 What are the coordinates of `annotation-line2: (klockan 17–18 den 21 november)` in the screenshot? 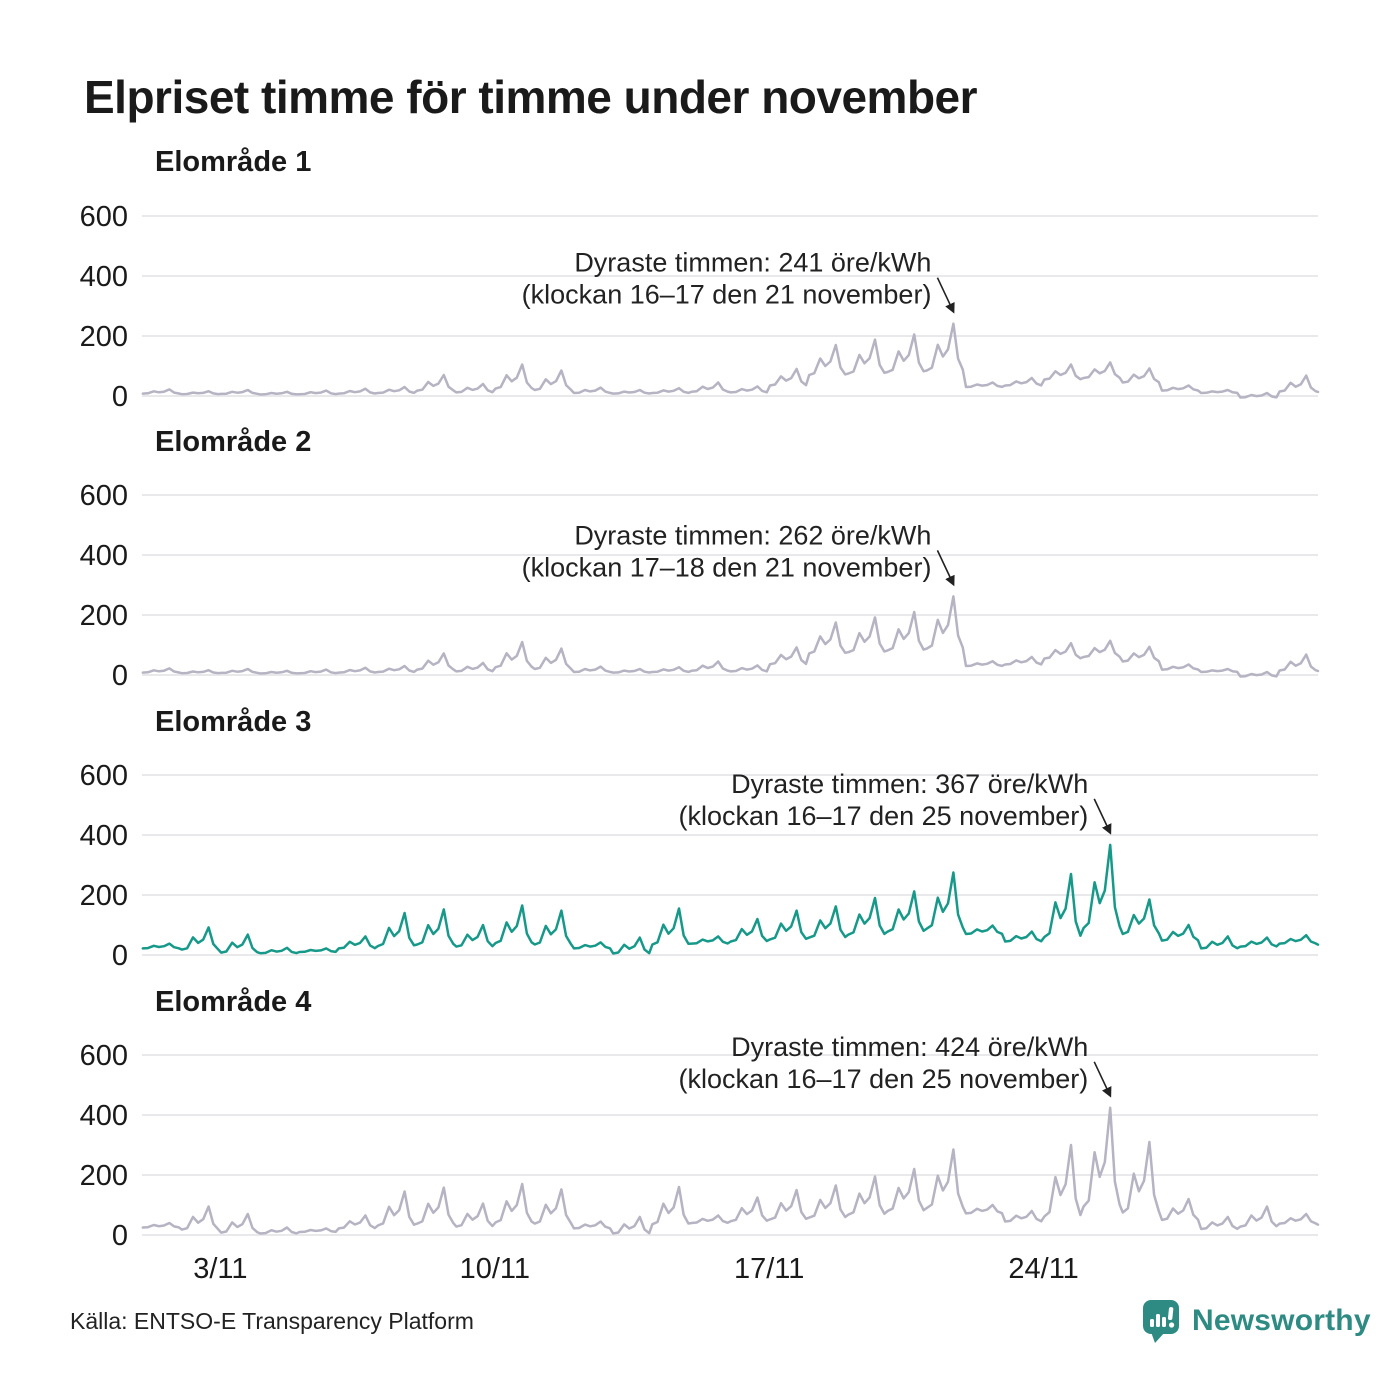 It's located at (727, 567).